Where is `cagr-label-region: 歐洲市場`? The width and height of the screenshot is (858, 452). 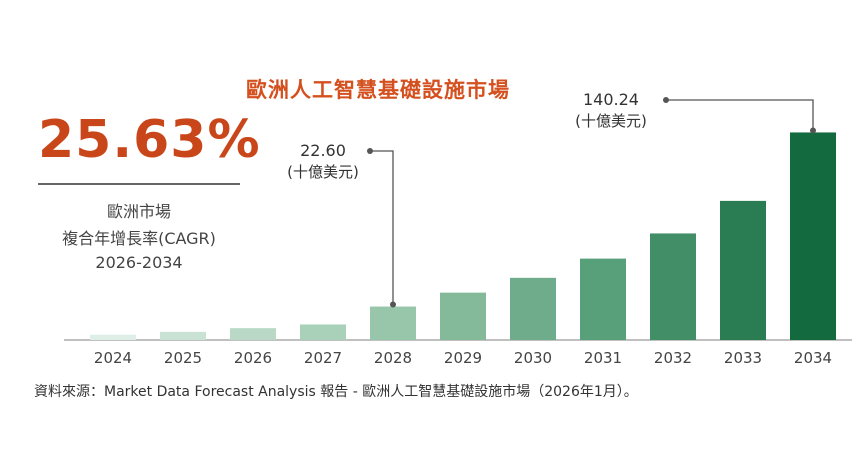
cagr-label-region: 歐洲市場 is located at coordinates (138, 211).